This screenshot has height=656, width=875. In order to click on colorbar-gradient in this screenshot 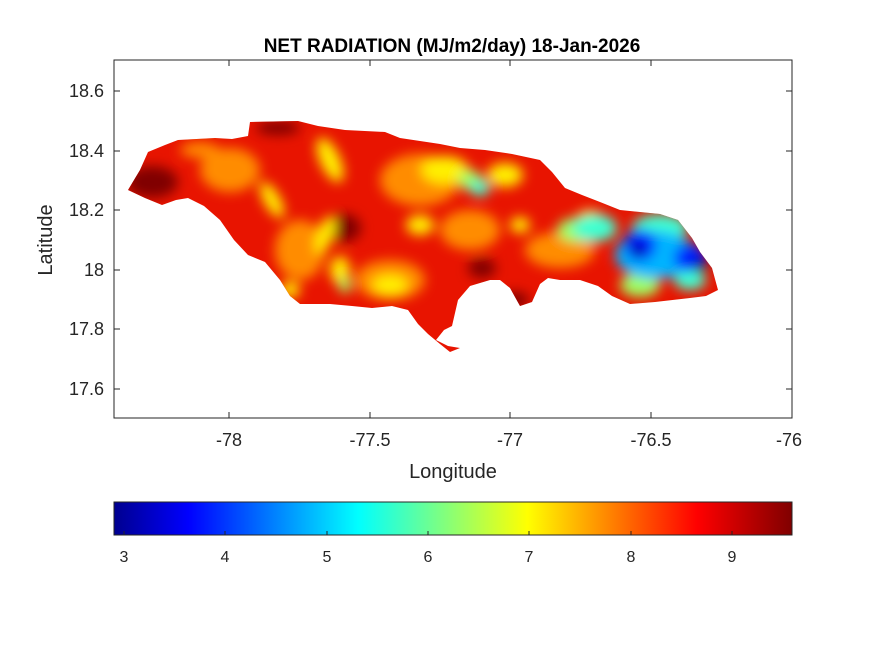, I will do `click(453, 518)`.